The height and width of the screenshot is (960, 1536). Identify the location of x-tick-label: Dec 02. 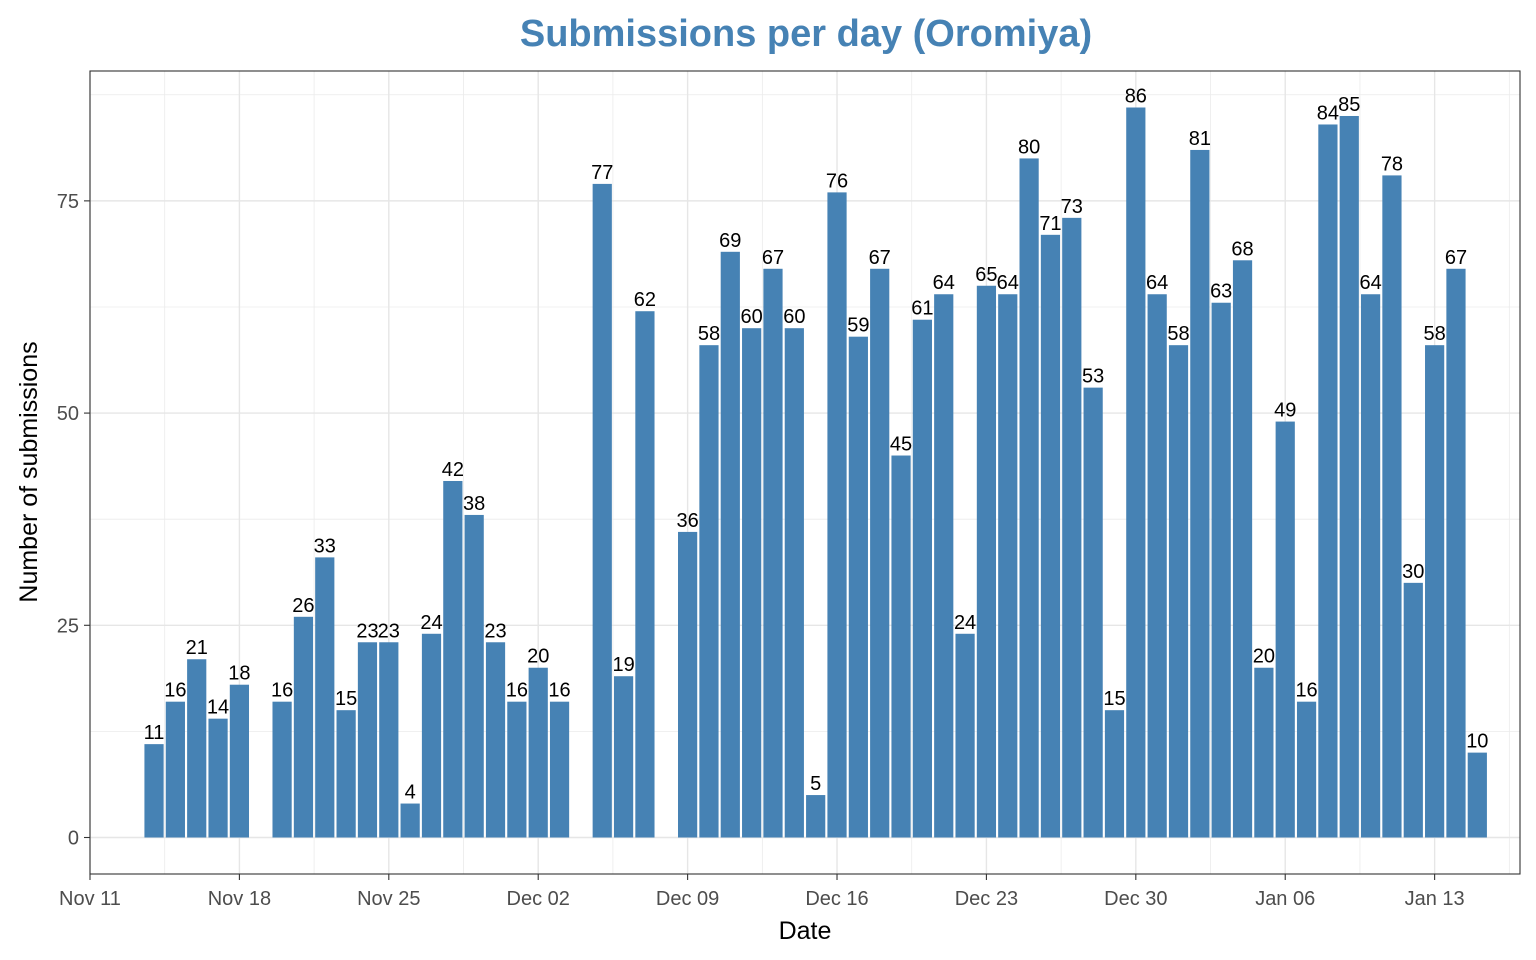
(538, 899).